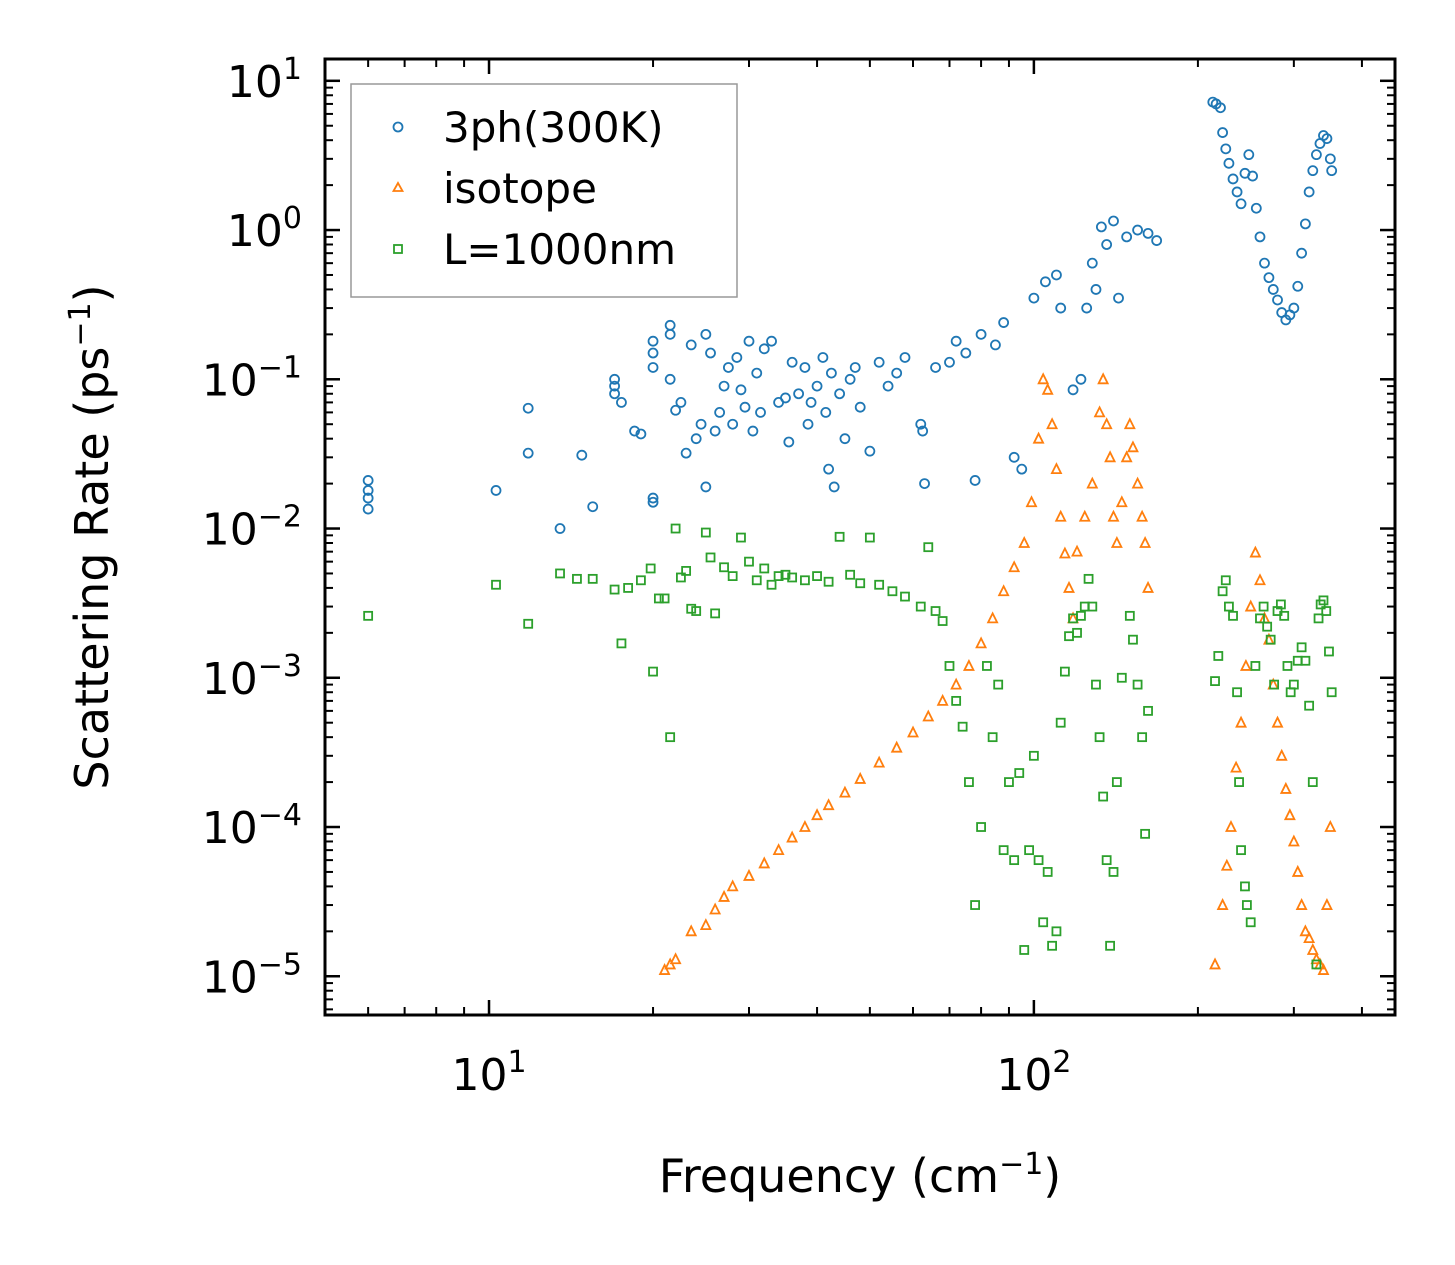 The height and width of the screenshot is (1265, 1455). What do you see at coordinates (520, 188) in the screenshot?
I see `legend-label-isotope: isotope` at bounding box center [520, 188].